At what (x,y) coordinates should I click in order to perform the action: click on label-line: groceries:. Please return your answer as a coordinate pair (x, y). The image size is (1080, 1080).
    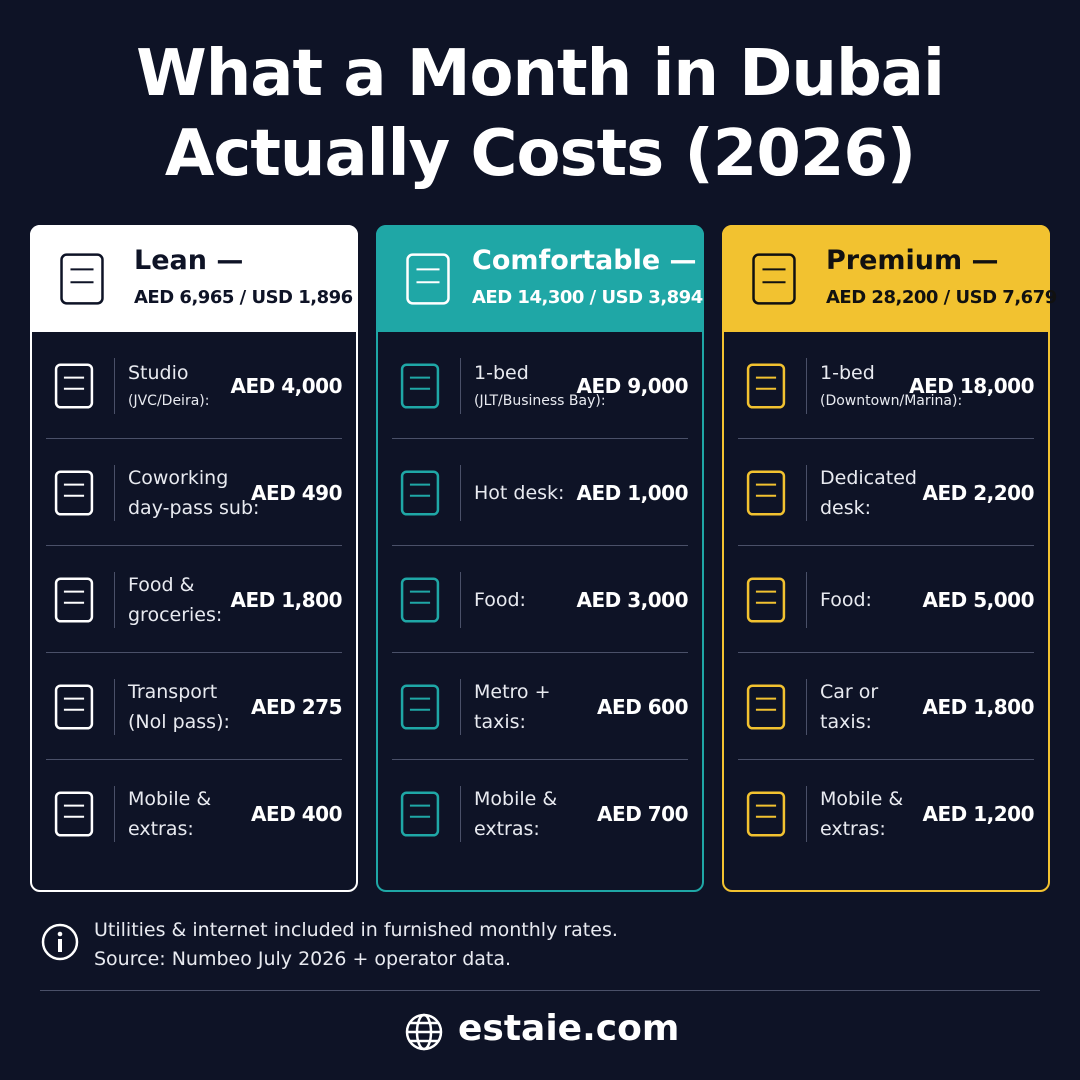
    Looking at the image, I should click on (175, 614).